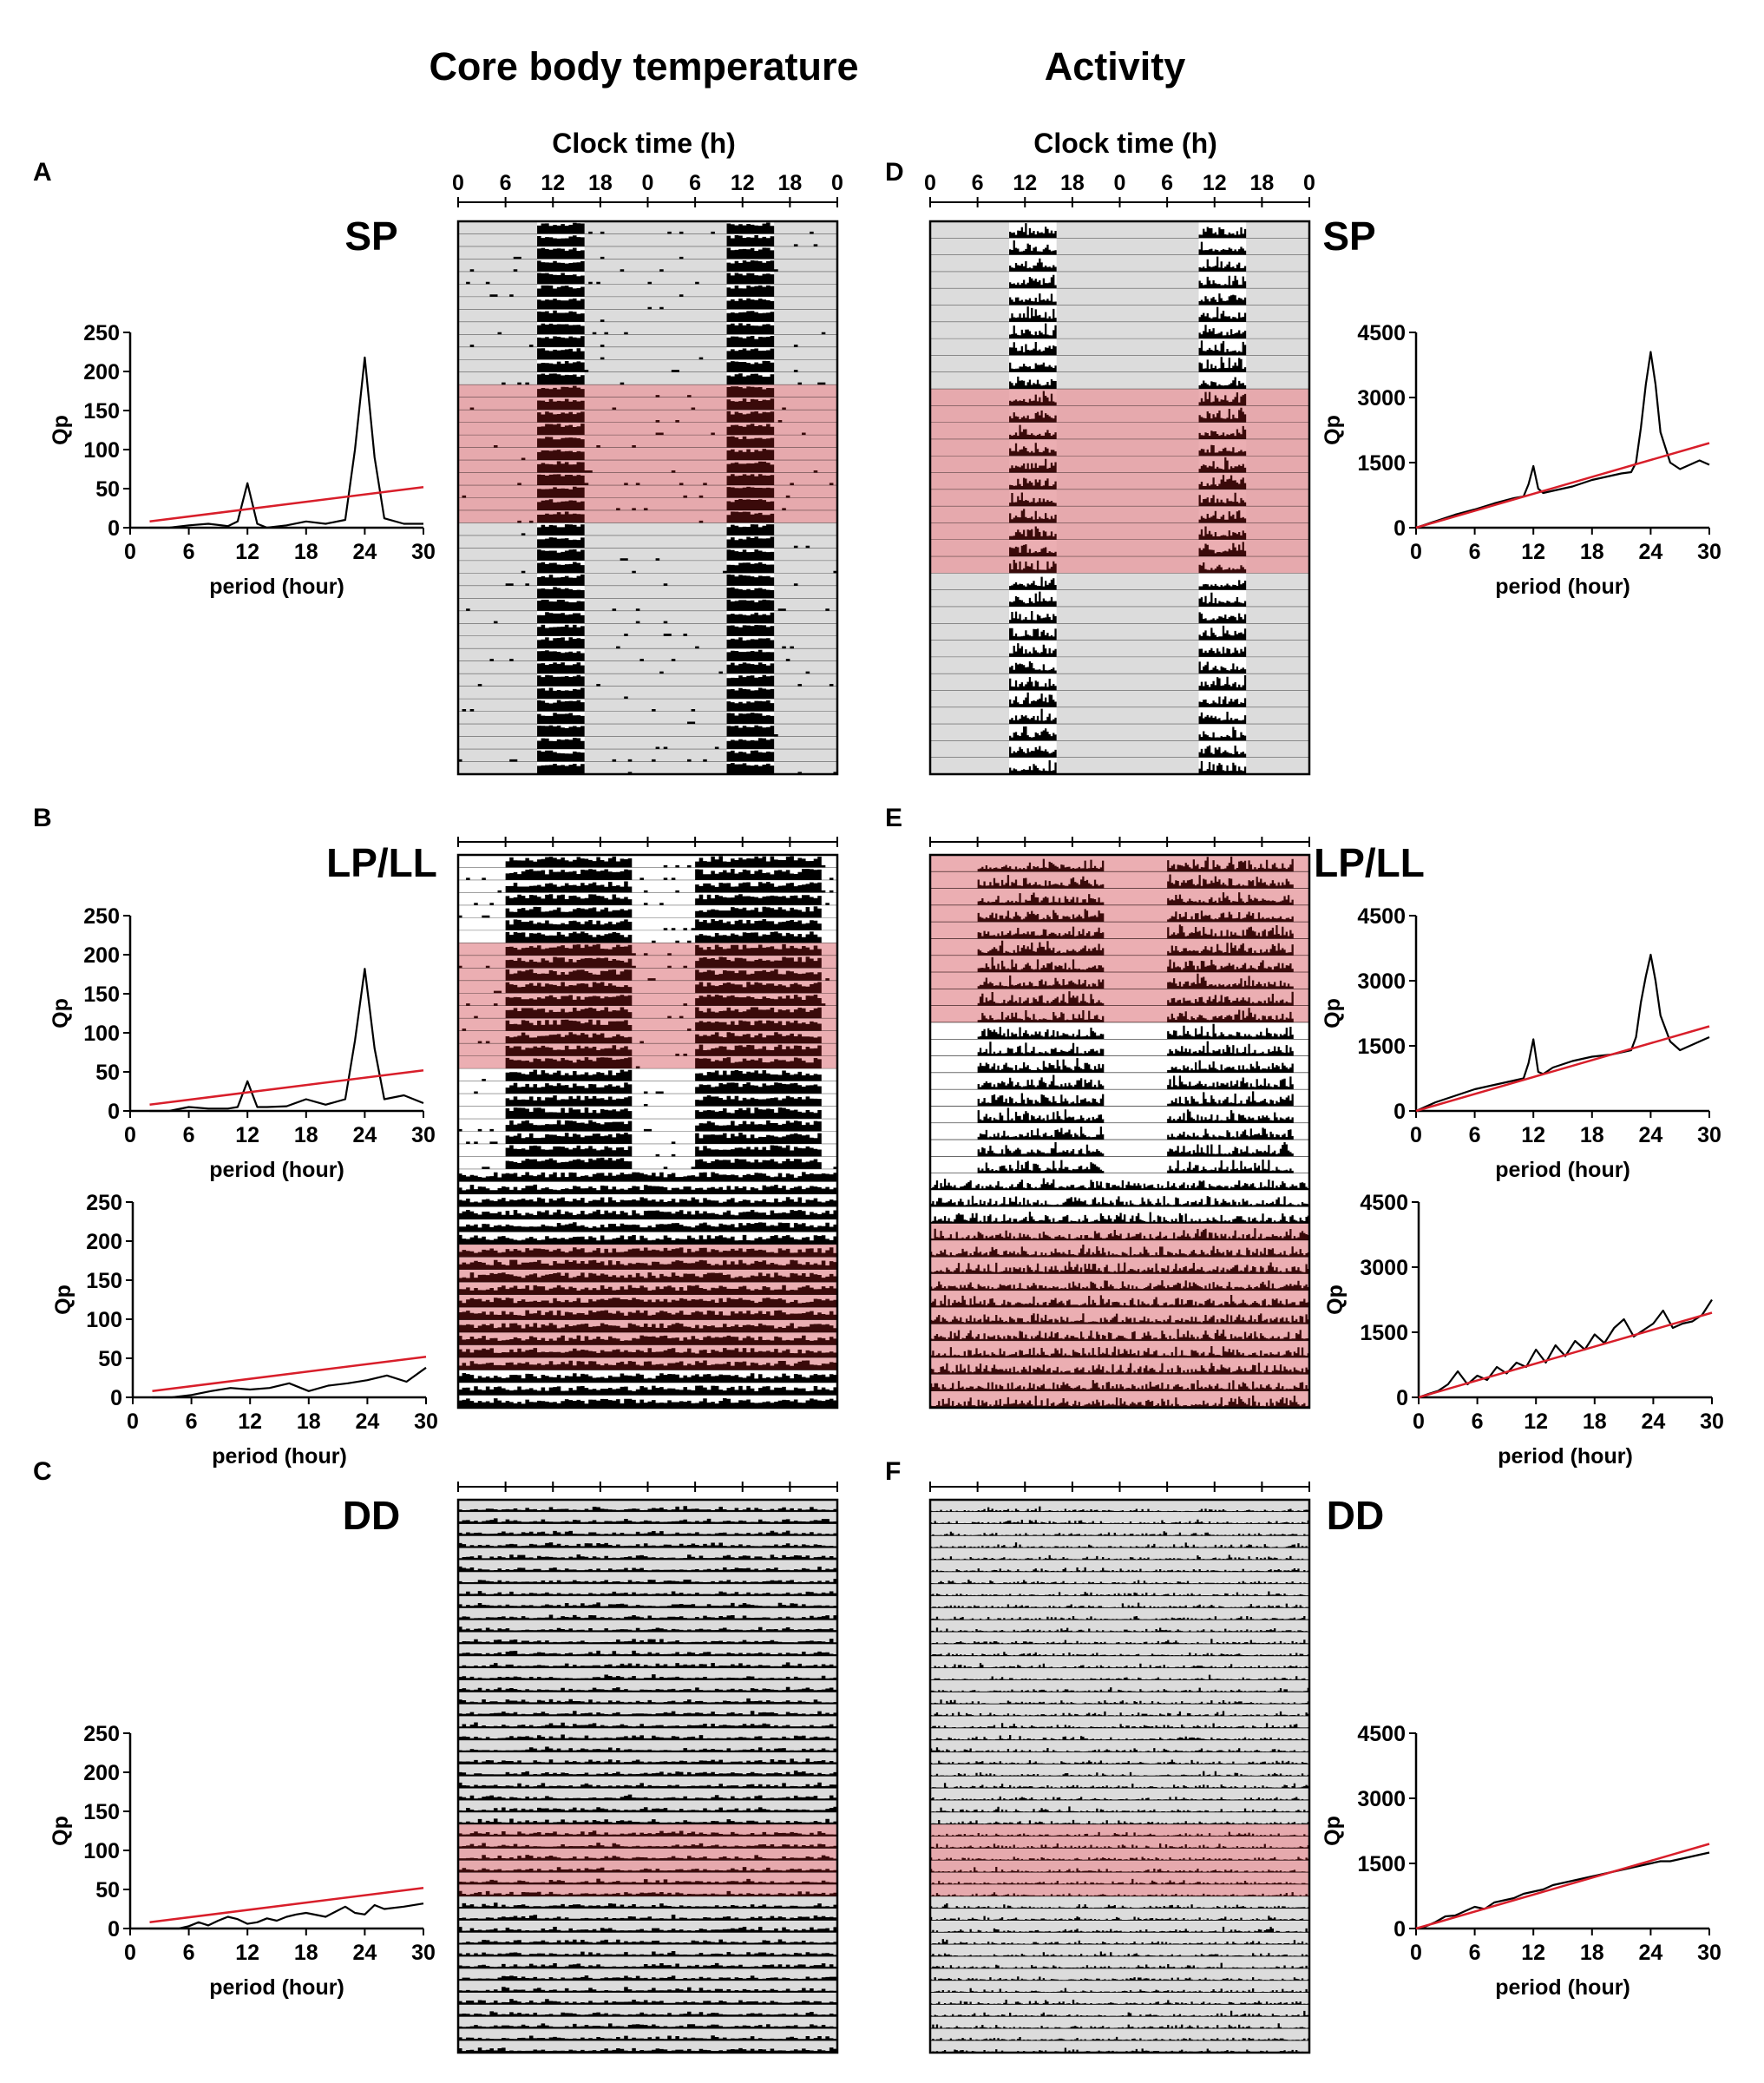  What do you see at coordinates (1521, 1043) in the screenshot?
I see `periodogram-e-top: 0 6 12 18 24 30 0 1500 3000 4500 period (hour) Qp` at bounding box center [1521, 1043].